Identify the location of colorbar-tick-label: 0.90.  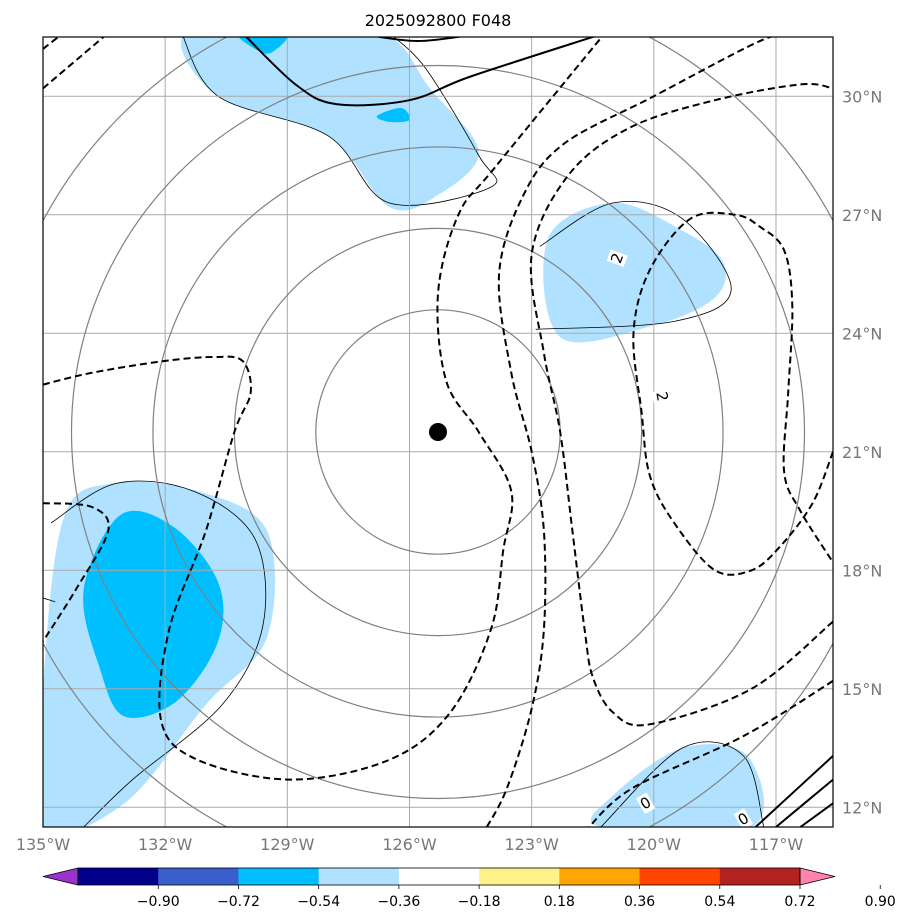
(880, 902).